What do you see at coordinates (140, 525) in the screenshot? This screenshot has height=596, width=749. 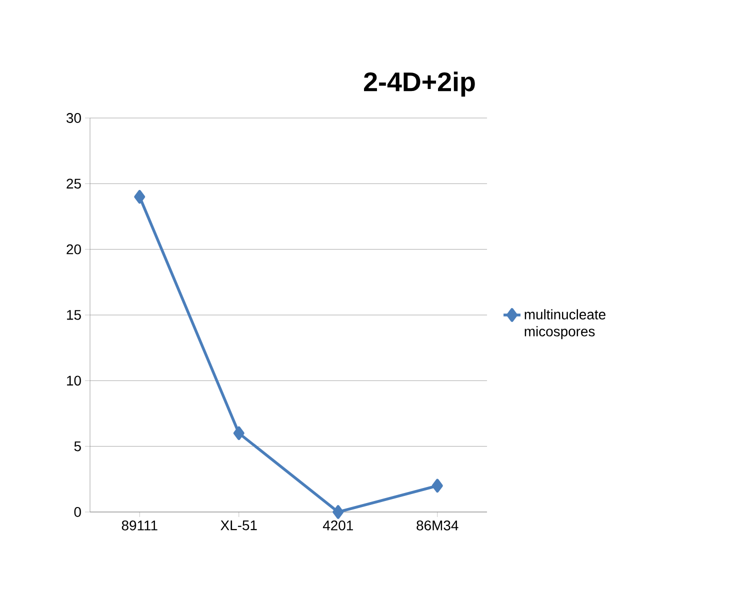 I see `x-tick-label: 89111` at bounding box center [140, 525].